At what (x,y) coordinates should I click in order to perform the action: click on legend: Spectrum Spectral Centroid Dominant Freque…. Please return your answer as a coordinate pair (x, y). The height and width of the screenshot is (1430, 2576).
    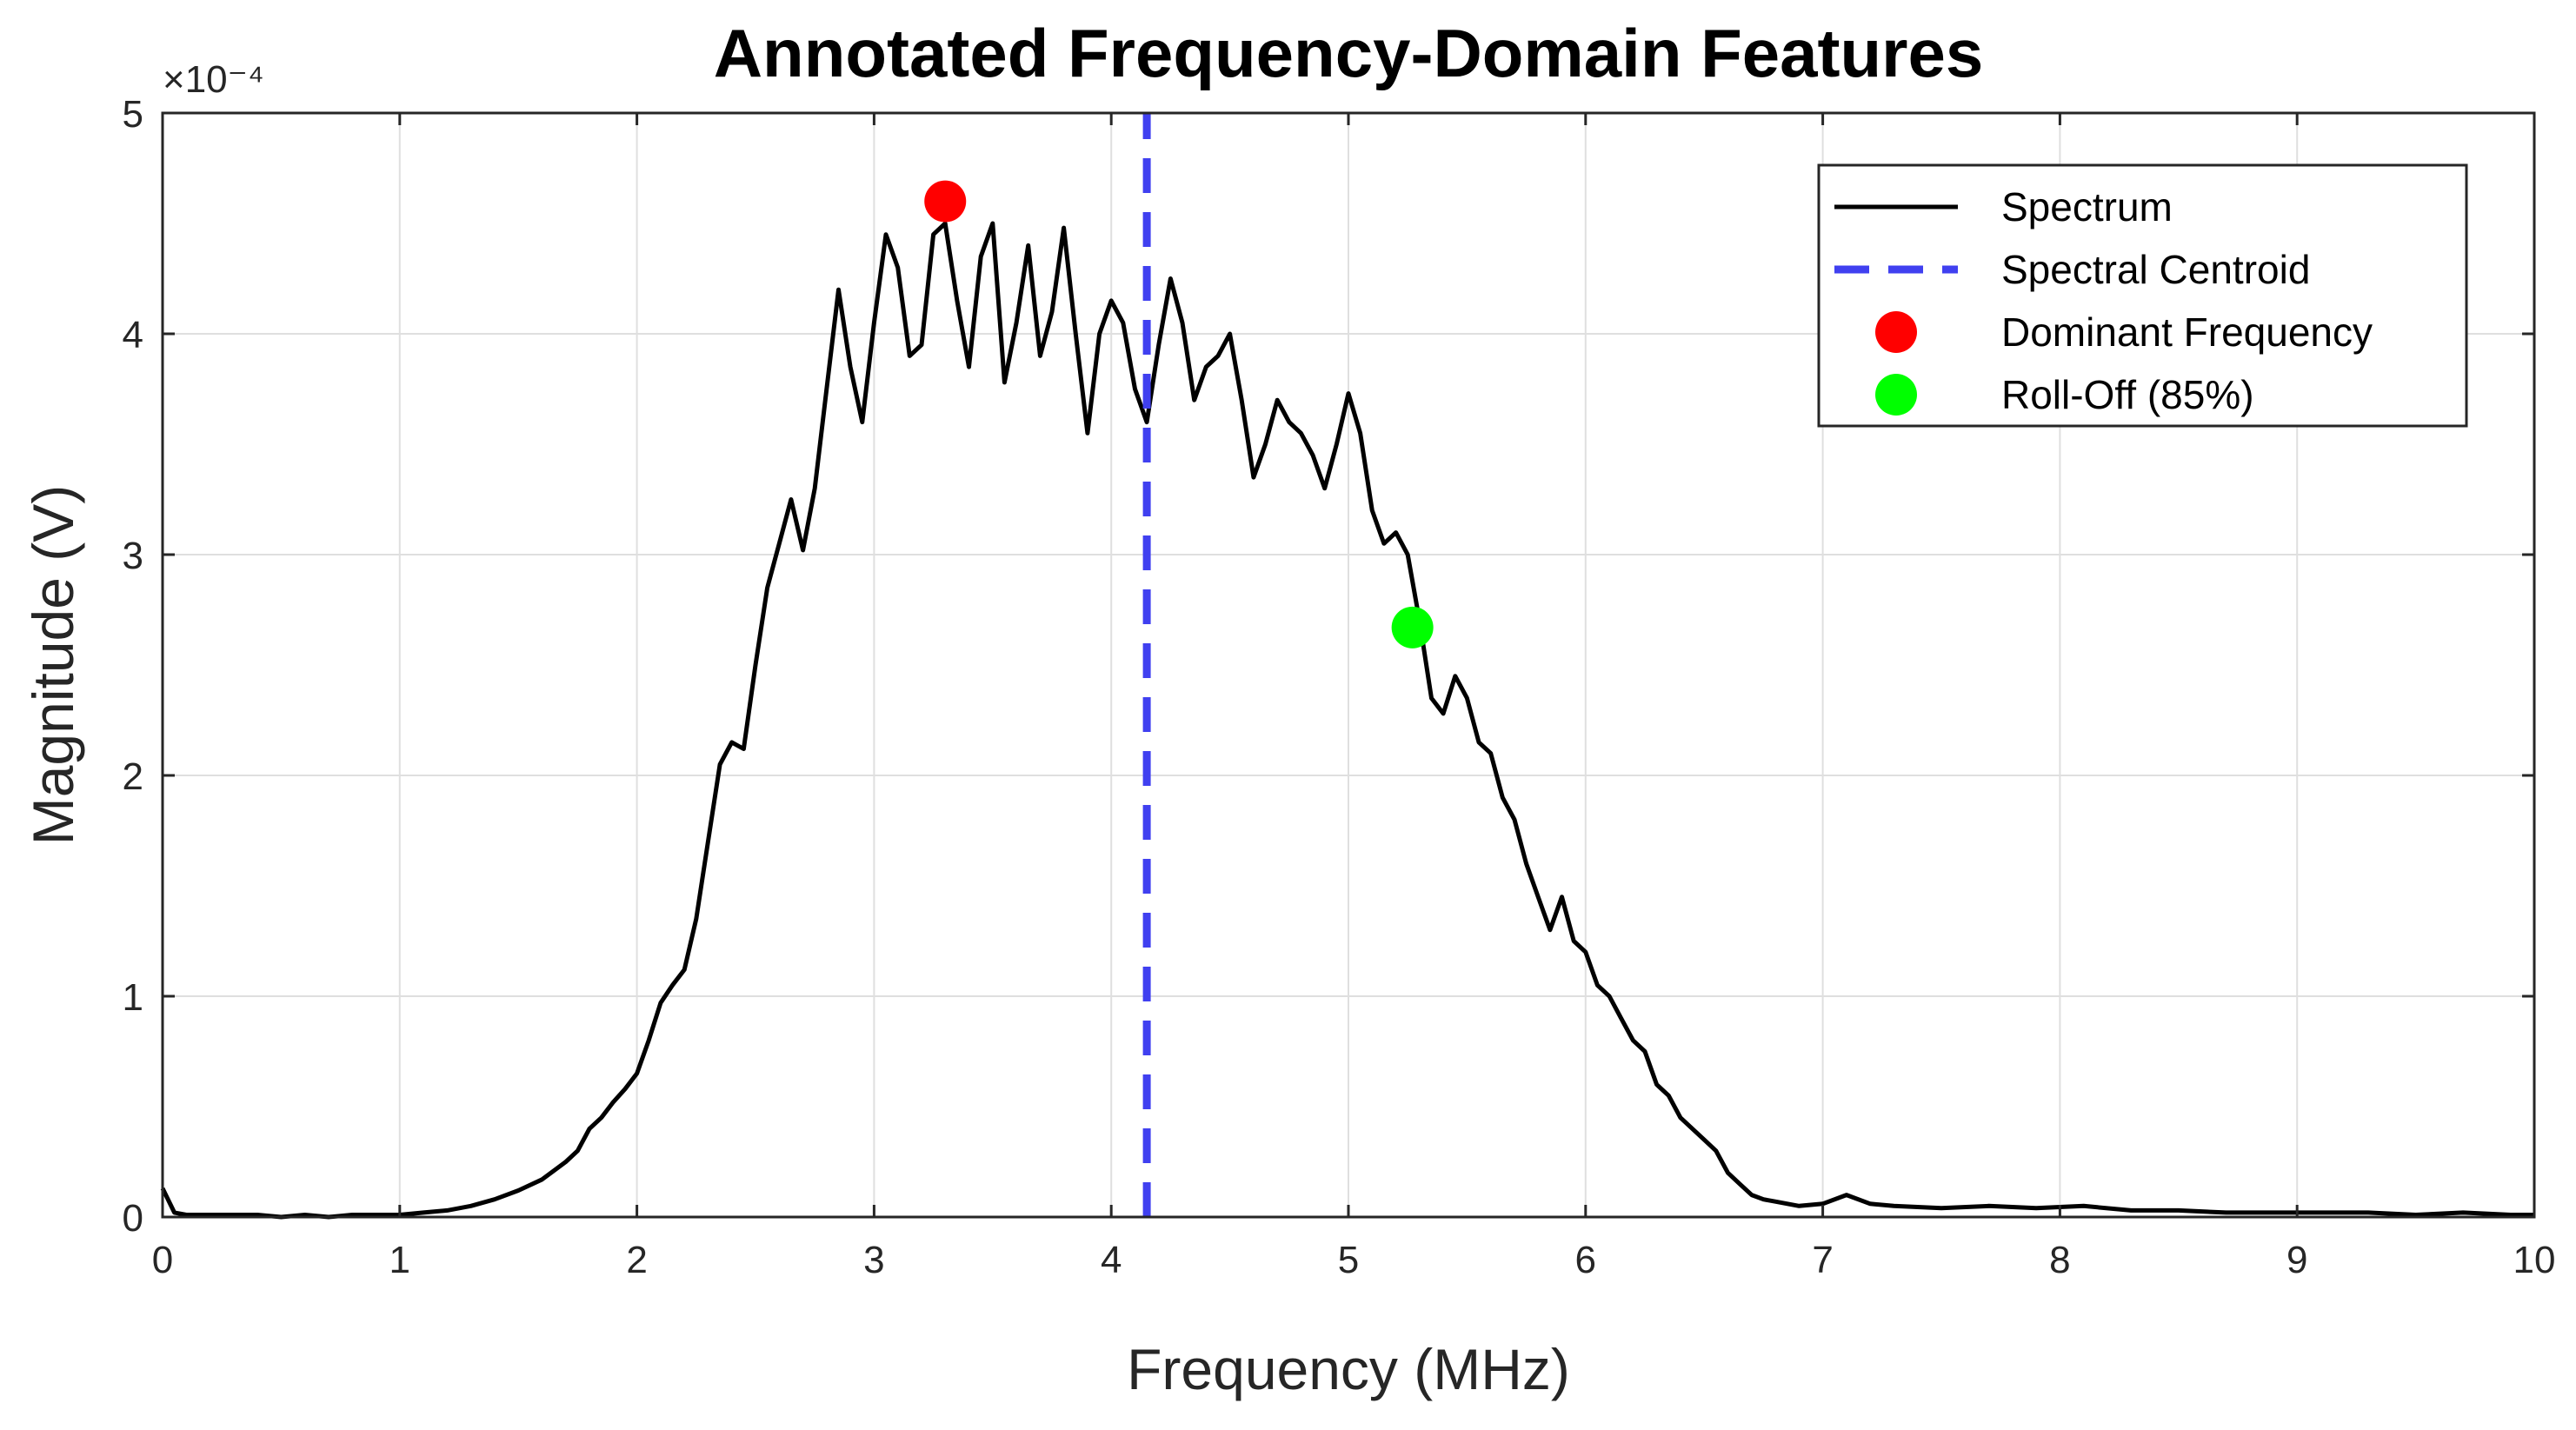
    Looking at the image, I should click on (2142, 295).